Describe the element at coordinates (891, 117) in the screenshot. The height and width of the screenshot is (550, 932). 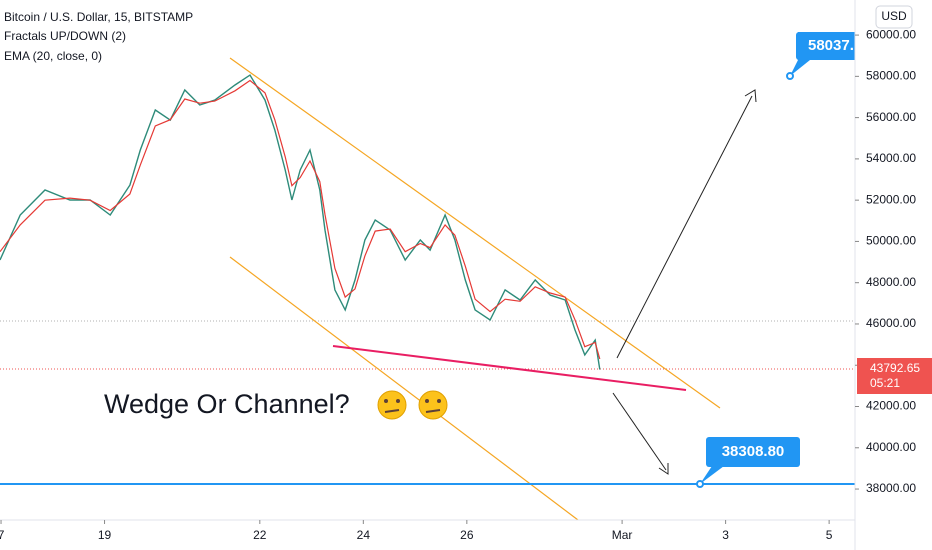
I see `y-tick-label: 56000.00` at that location.